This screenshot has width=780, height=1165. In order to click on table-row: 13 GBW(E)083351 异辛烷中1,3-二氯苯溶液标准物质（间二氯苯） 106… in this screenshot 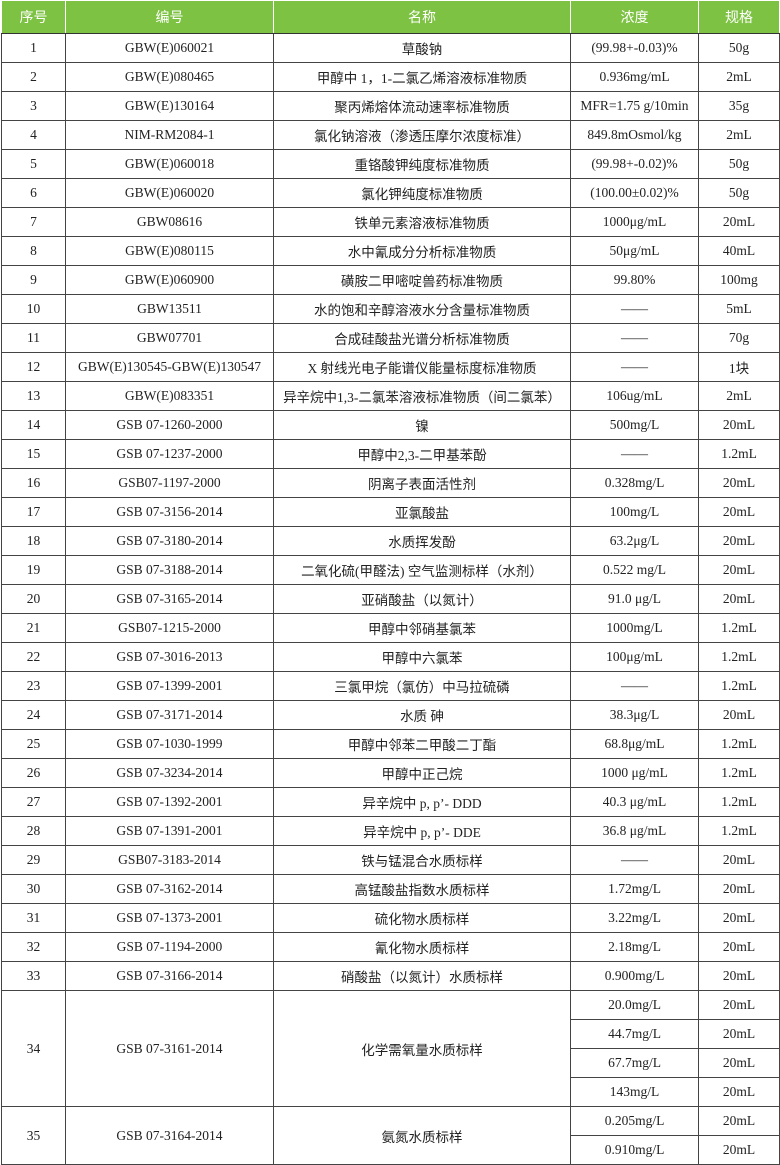, I will do `click(390, 396)`.